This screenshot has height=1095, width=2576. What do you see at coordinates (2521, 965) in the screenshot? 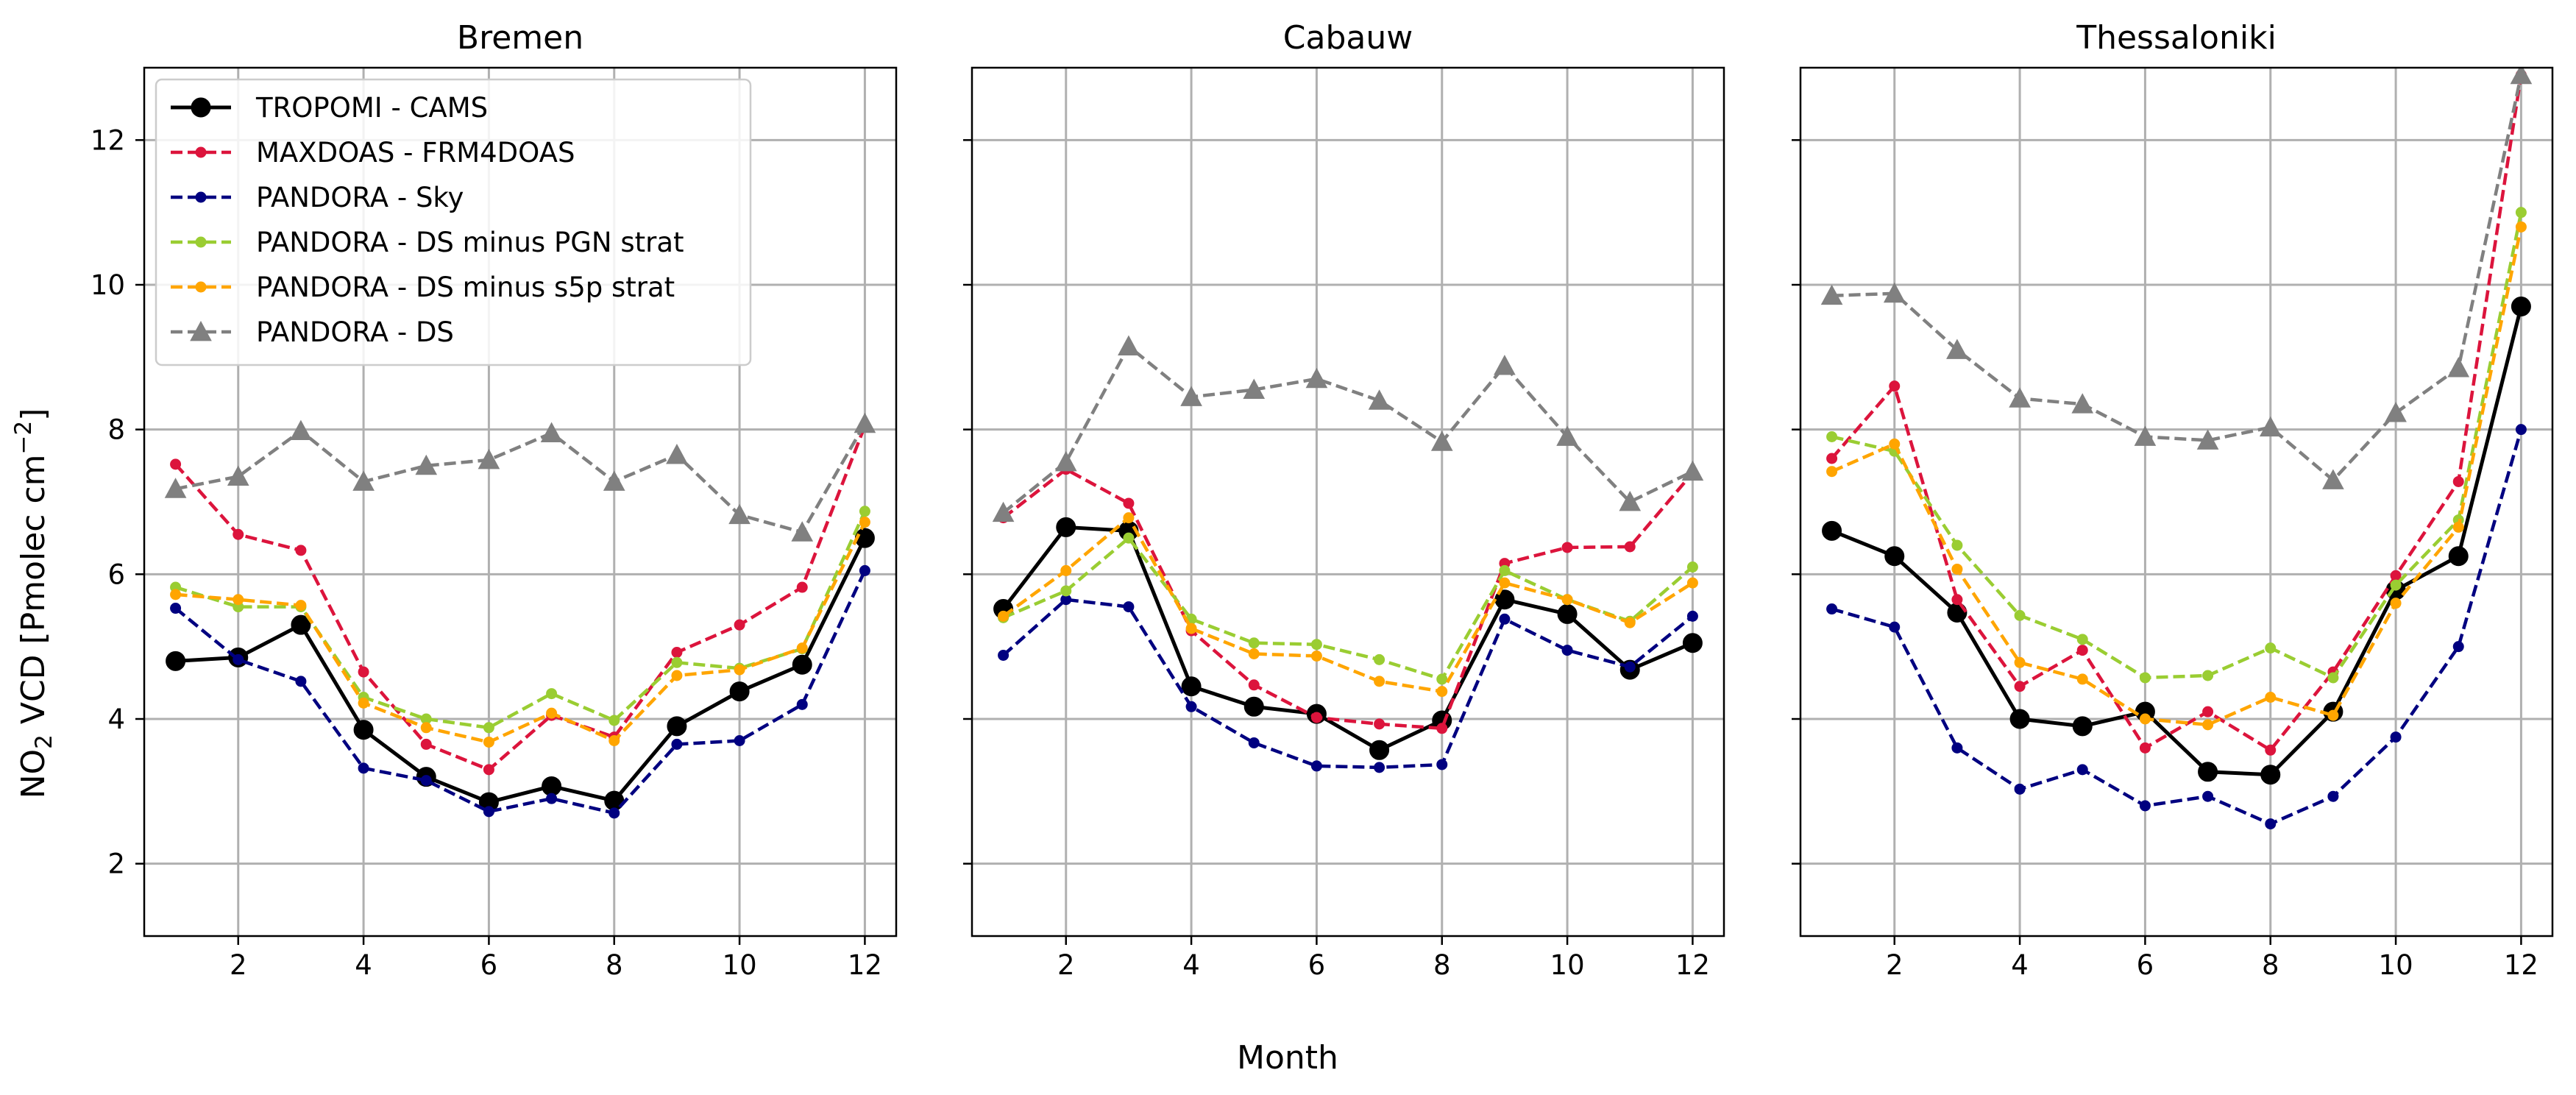
I see `x-tick-label: 12` at bounding box center [2521, 965].